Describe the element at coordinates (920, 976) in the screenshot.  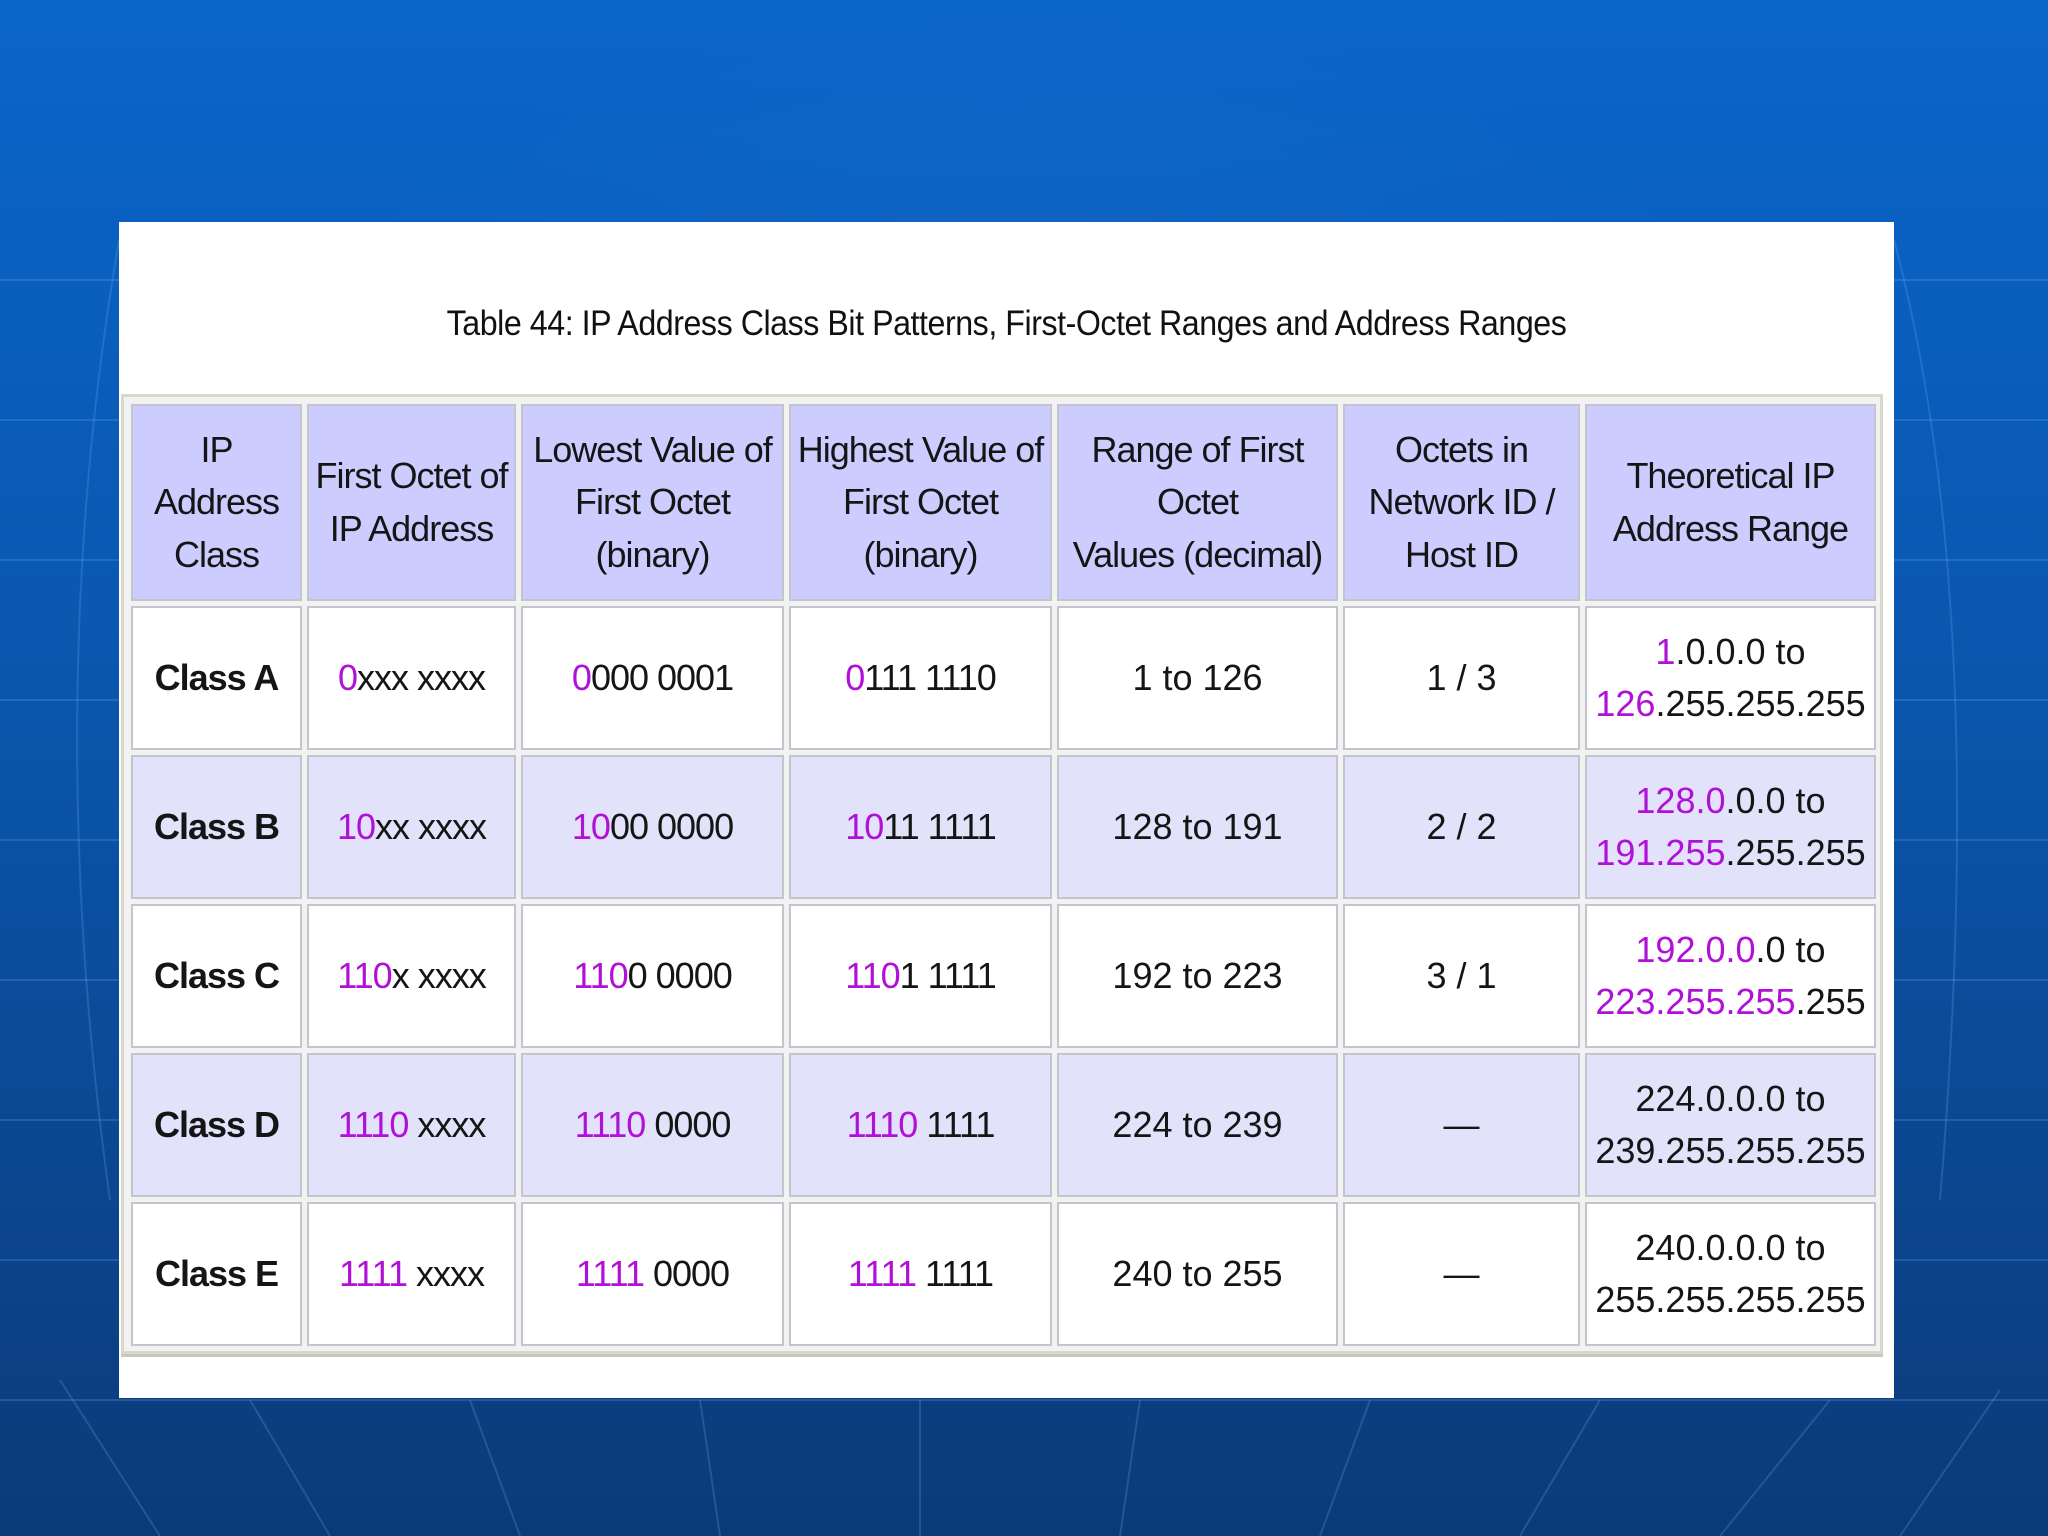
I see `highest-value-cell: 1101 1111` at that location.